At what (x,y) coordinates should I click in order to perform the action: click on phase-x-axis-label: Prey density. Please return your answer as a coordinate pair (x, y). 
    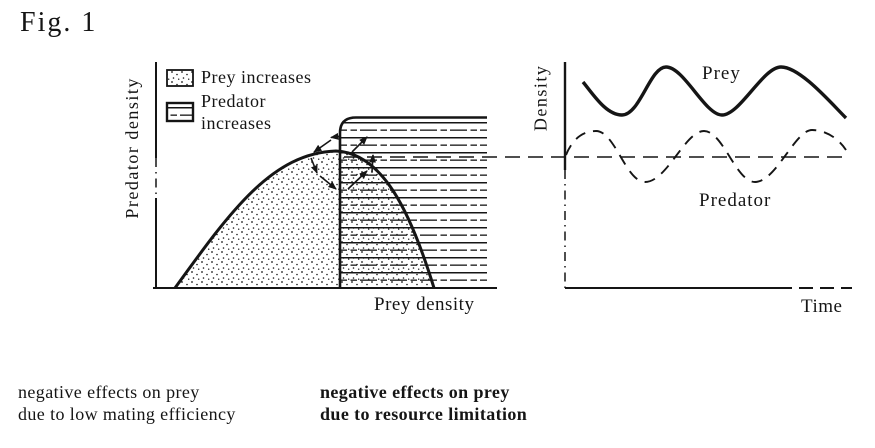
    Looking at the image, I should click on (424, 304).